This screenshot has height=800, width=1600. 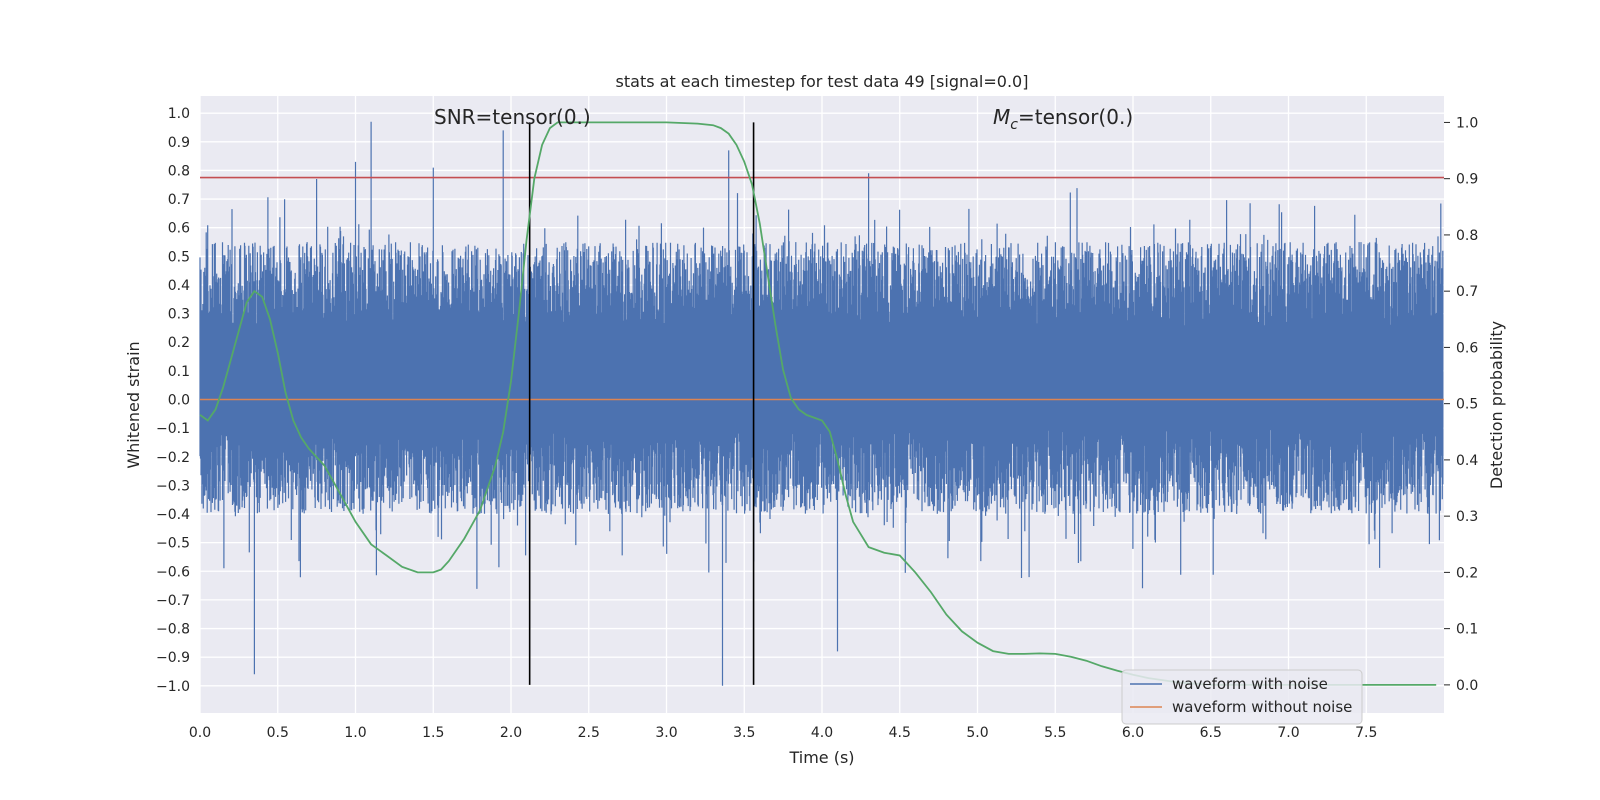 I want to click on y-left-tick-label: 1.0, so click(x=179, y=114).